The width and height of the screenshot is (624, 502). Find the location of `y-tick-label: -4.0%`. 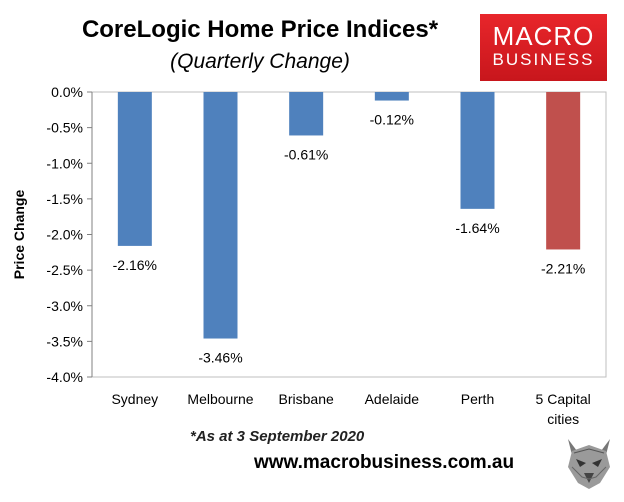

y-tick-label: -4.0% is located at coordinates (64, 377).